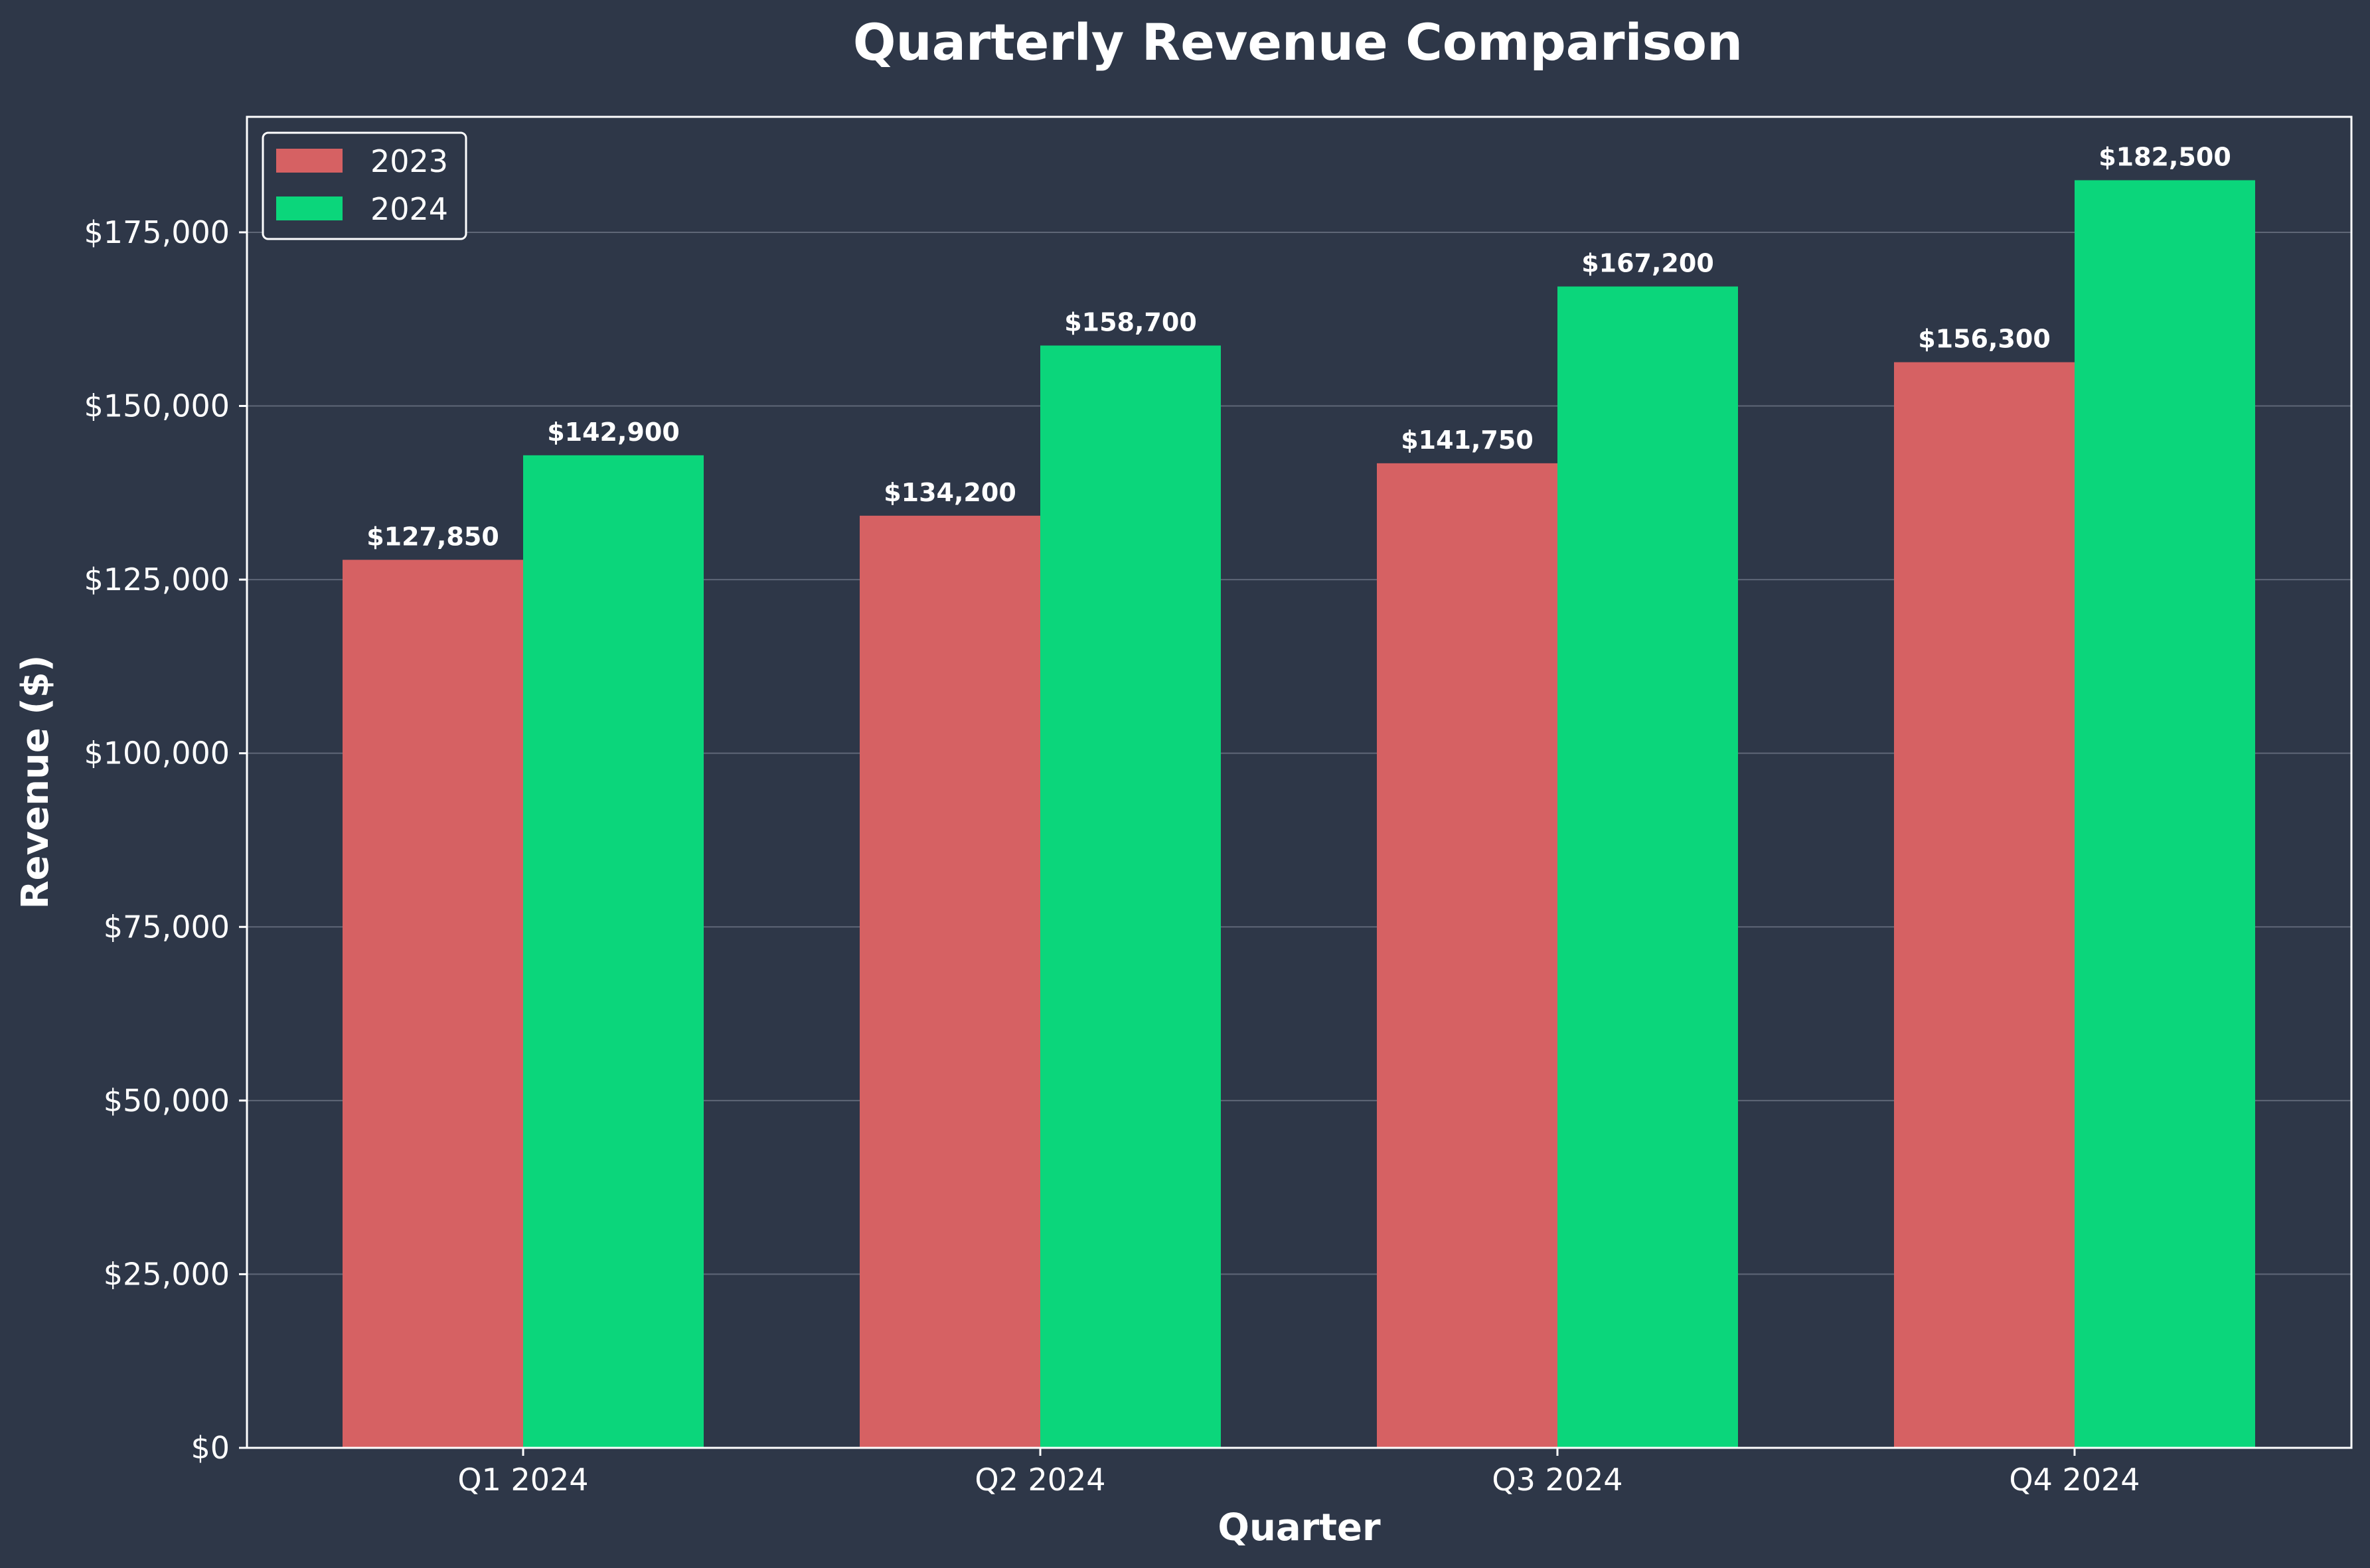 The image size is (2370, 1568). Describe the element at coordinates (309, 208) in the screenshot. I see `legend-swatch-2024` at that location.